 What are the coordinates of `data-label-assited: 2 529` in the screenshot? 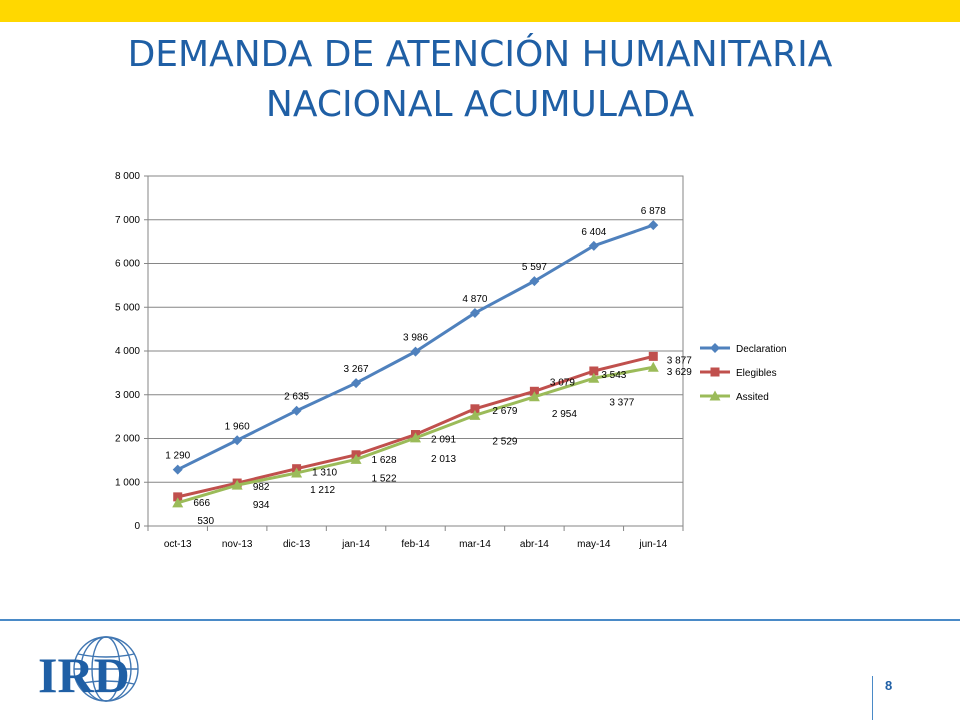 It's located at (504, 441).